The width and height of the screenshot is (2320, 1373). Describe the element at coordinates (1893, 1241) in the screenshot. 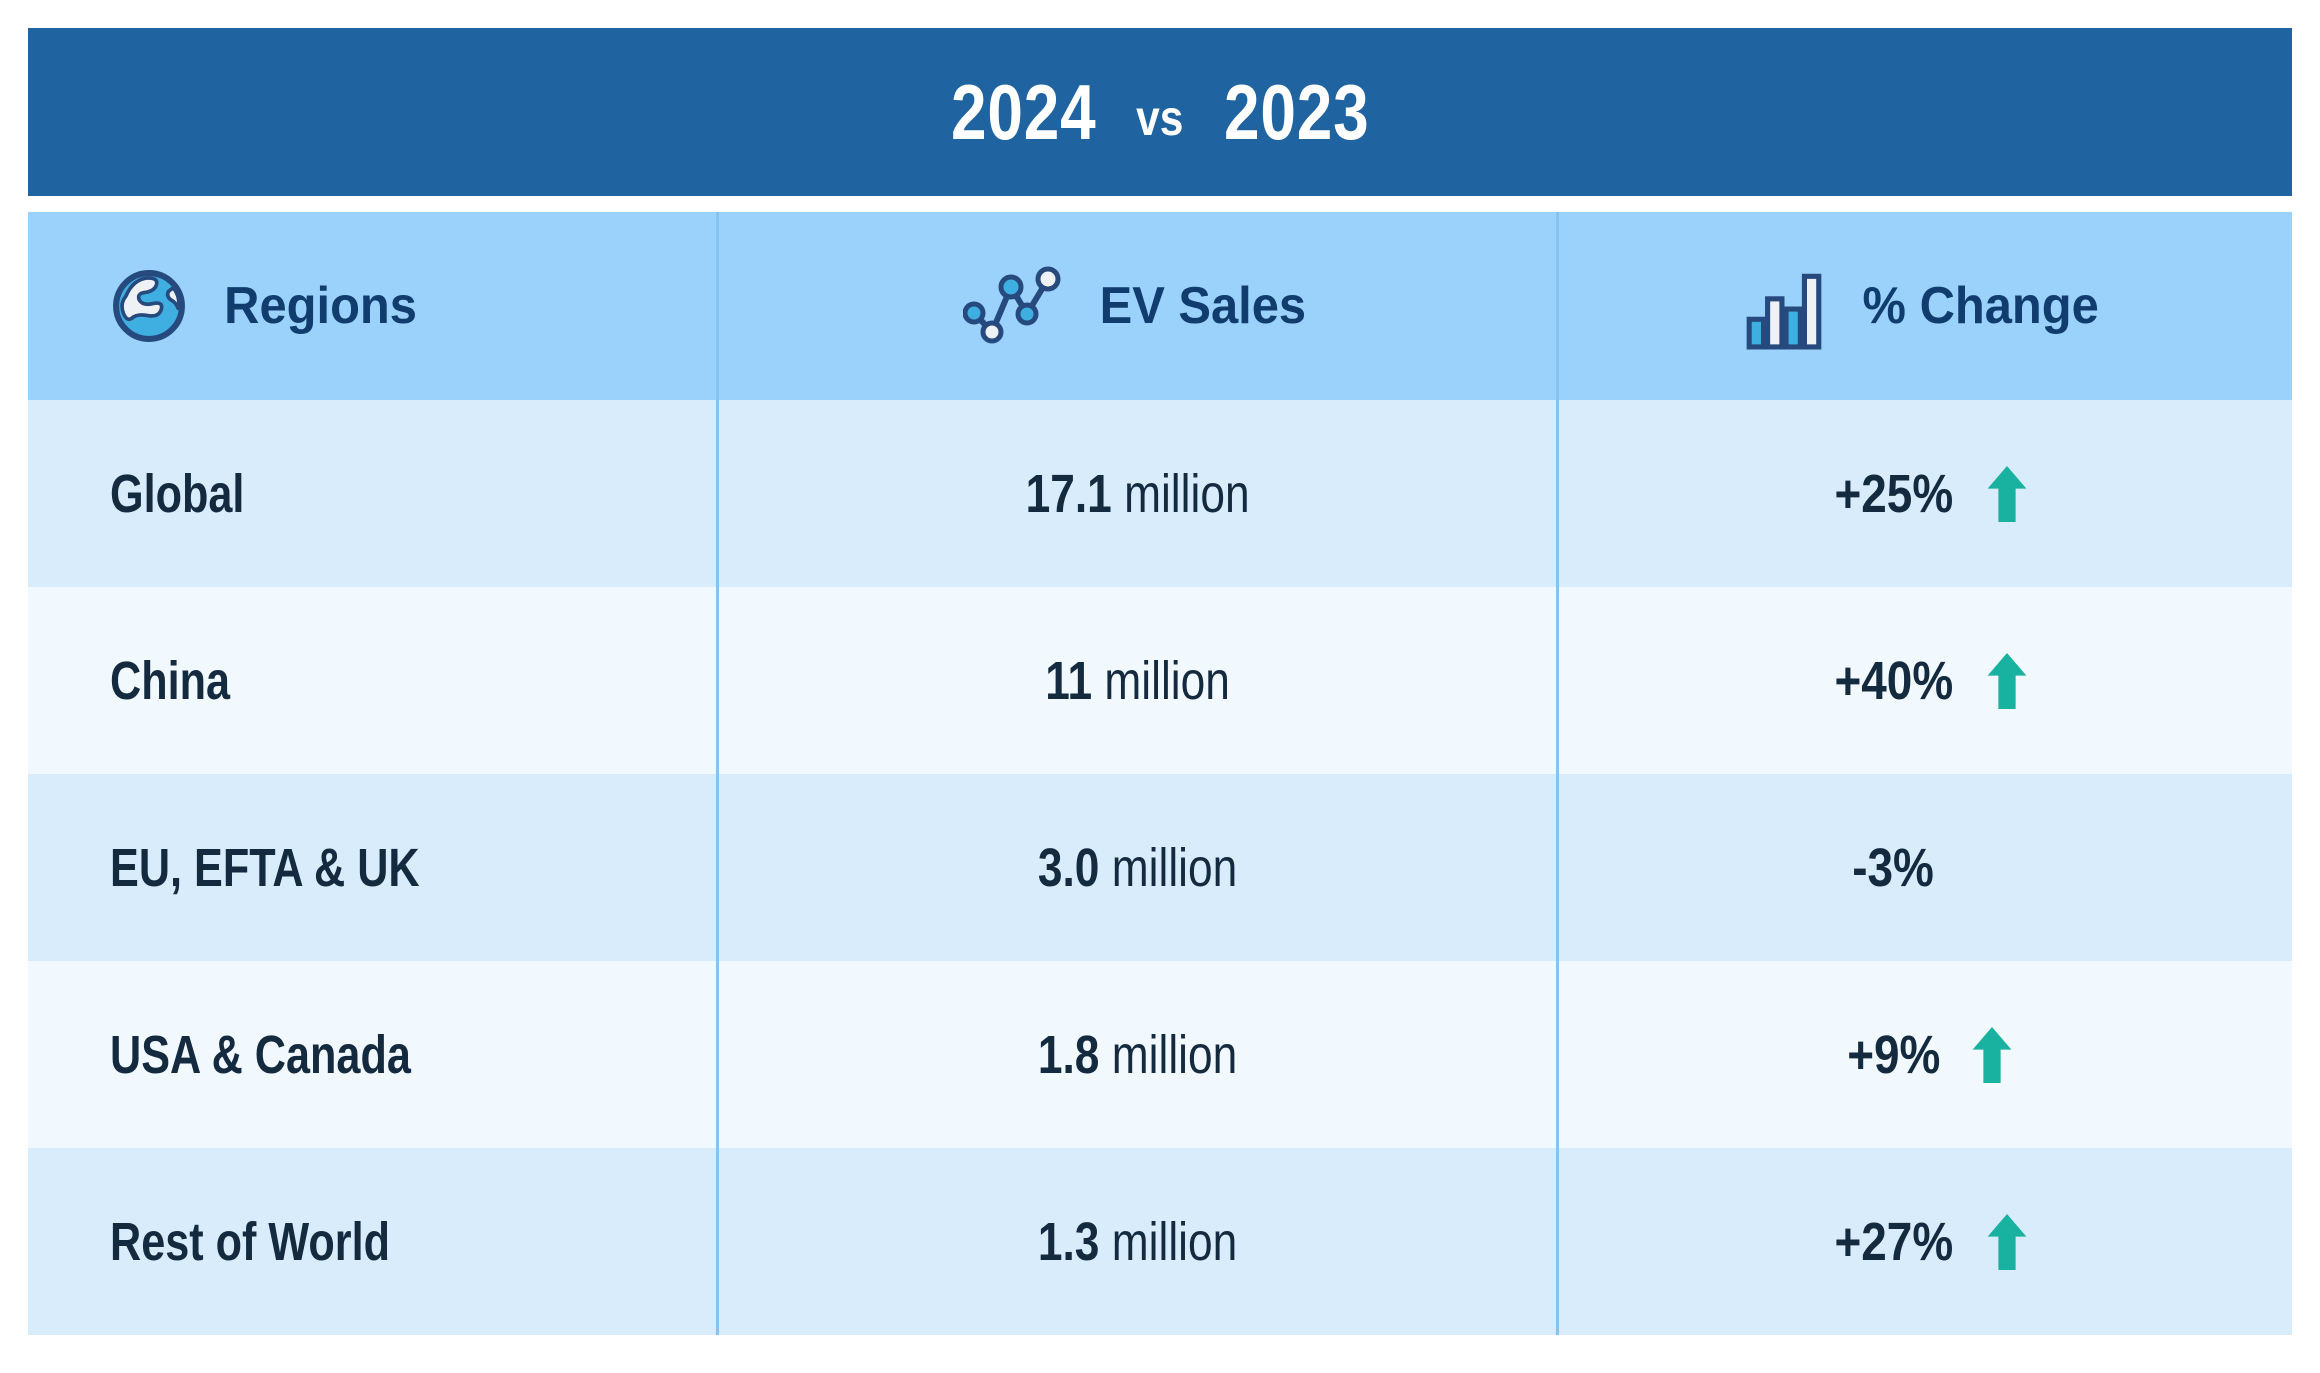

I see `pct-change-value: +27%` at that location.